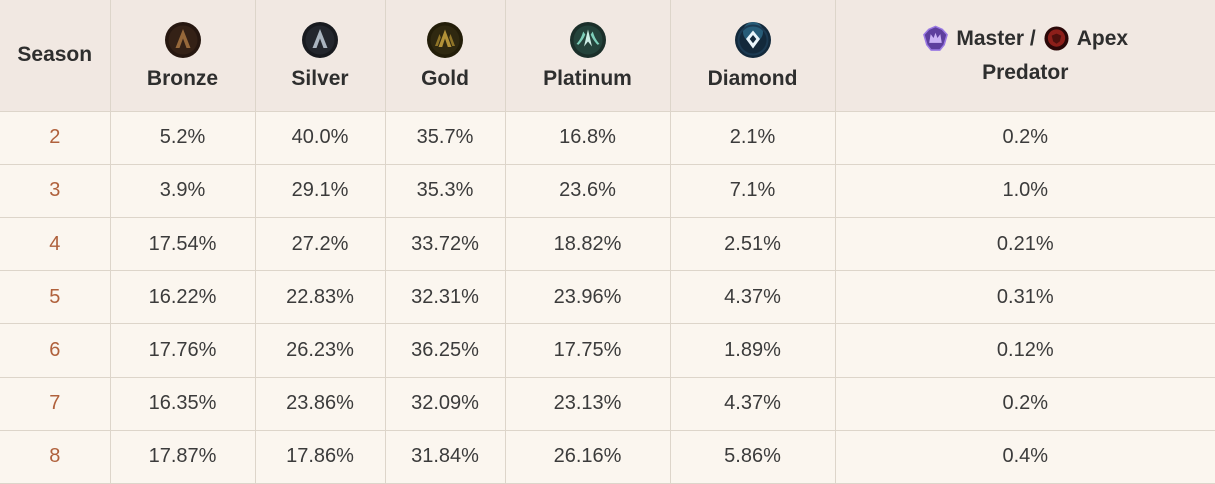 This screenshot has height=484, width=1215. Describe the element at coordinates (445, 404) in the screenshot. I see `percent-cell: 32.09%` at that location.